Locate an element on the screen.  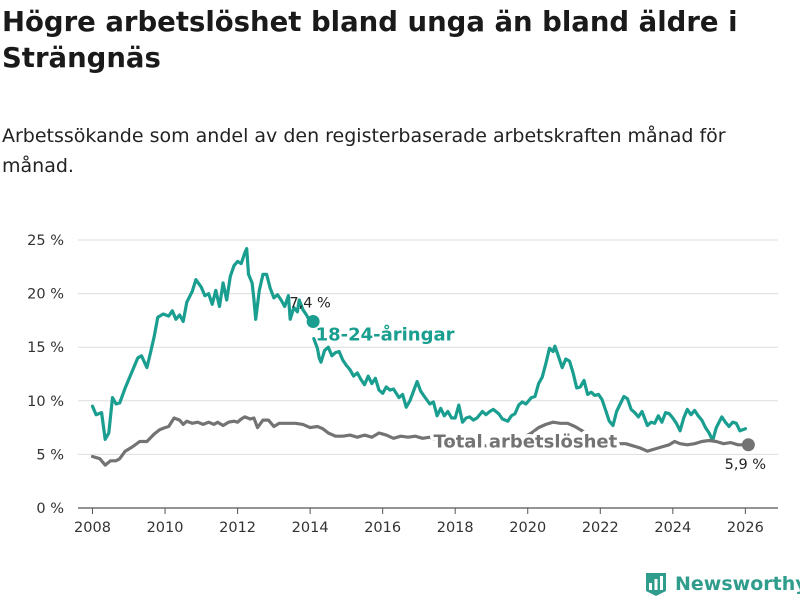
x-tick-label: 2020 is located at coordinates (527, 528).